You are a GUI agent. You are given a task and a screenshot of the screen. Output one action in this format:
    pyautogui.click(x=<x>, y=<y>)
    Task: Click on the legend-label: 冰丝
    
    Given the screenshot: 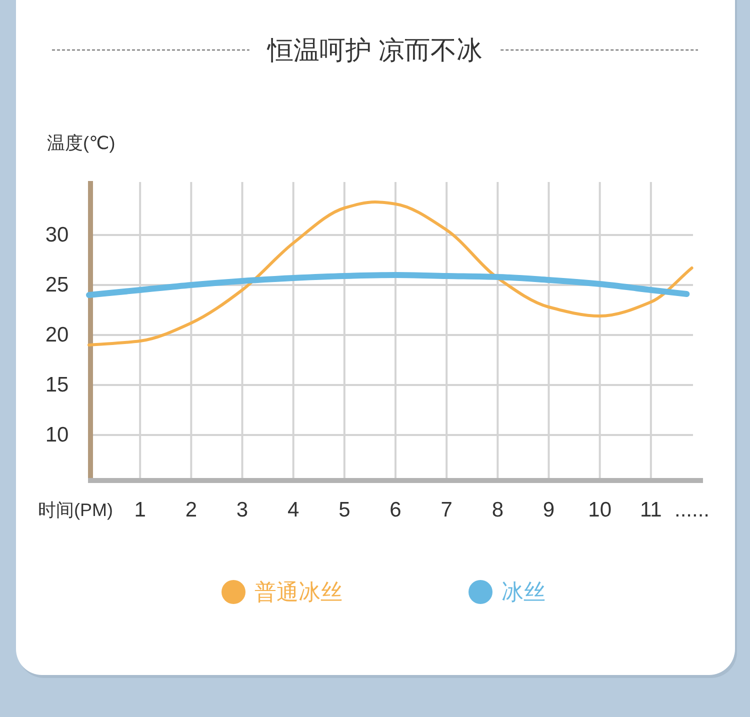 What is the action you would take?
    pyautogui.click(x=524, y=592)
    